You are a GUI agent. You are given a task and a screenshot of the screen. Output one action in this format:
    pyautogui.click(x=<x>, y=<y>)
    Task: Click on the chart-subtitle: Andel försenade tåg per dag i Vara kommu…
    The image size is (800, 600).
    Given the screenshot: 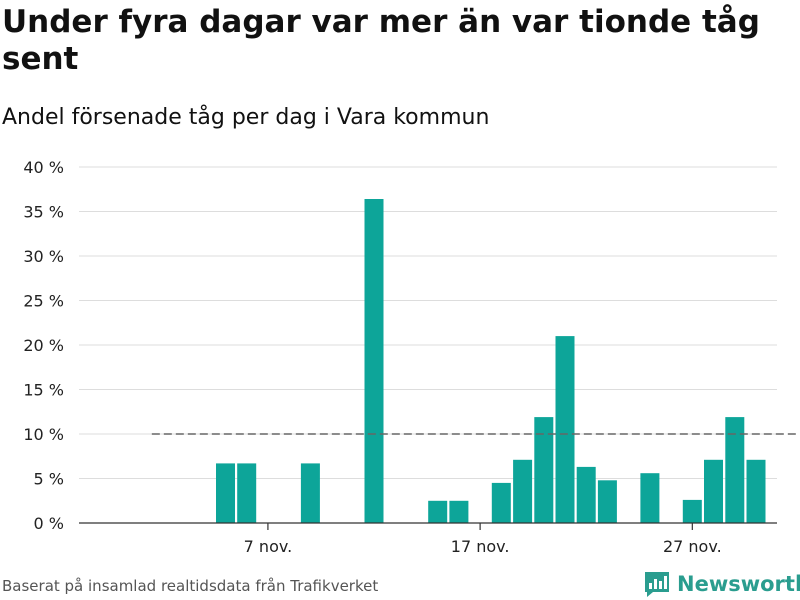 What is the action you would take?
    pyautogui.click(x=246, y=117)
    